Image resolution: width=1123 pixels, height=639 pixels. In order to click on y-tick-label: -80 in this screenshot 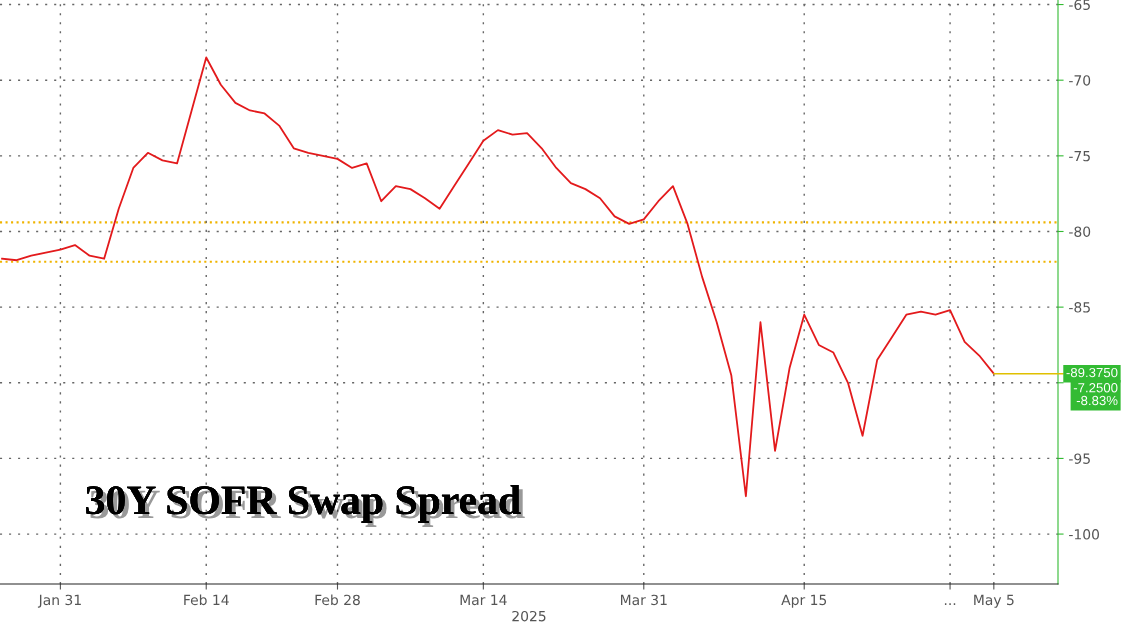, I will do `click(1080, 231)`.